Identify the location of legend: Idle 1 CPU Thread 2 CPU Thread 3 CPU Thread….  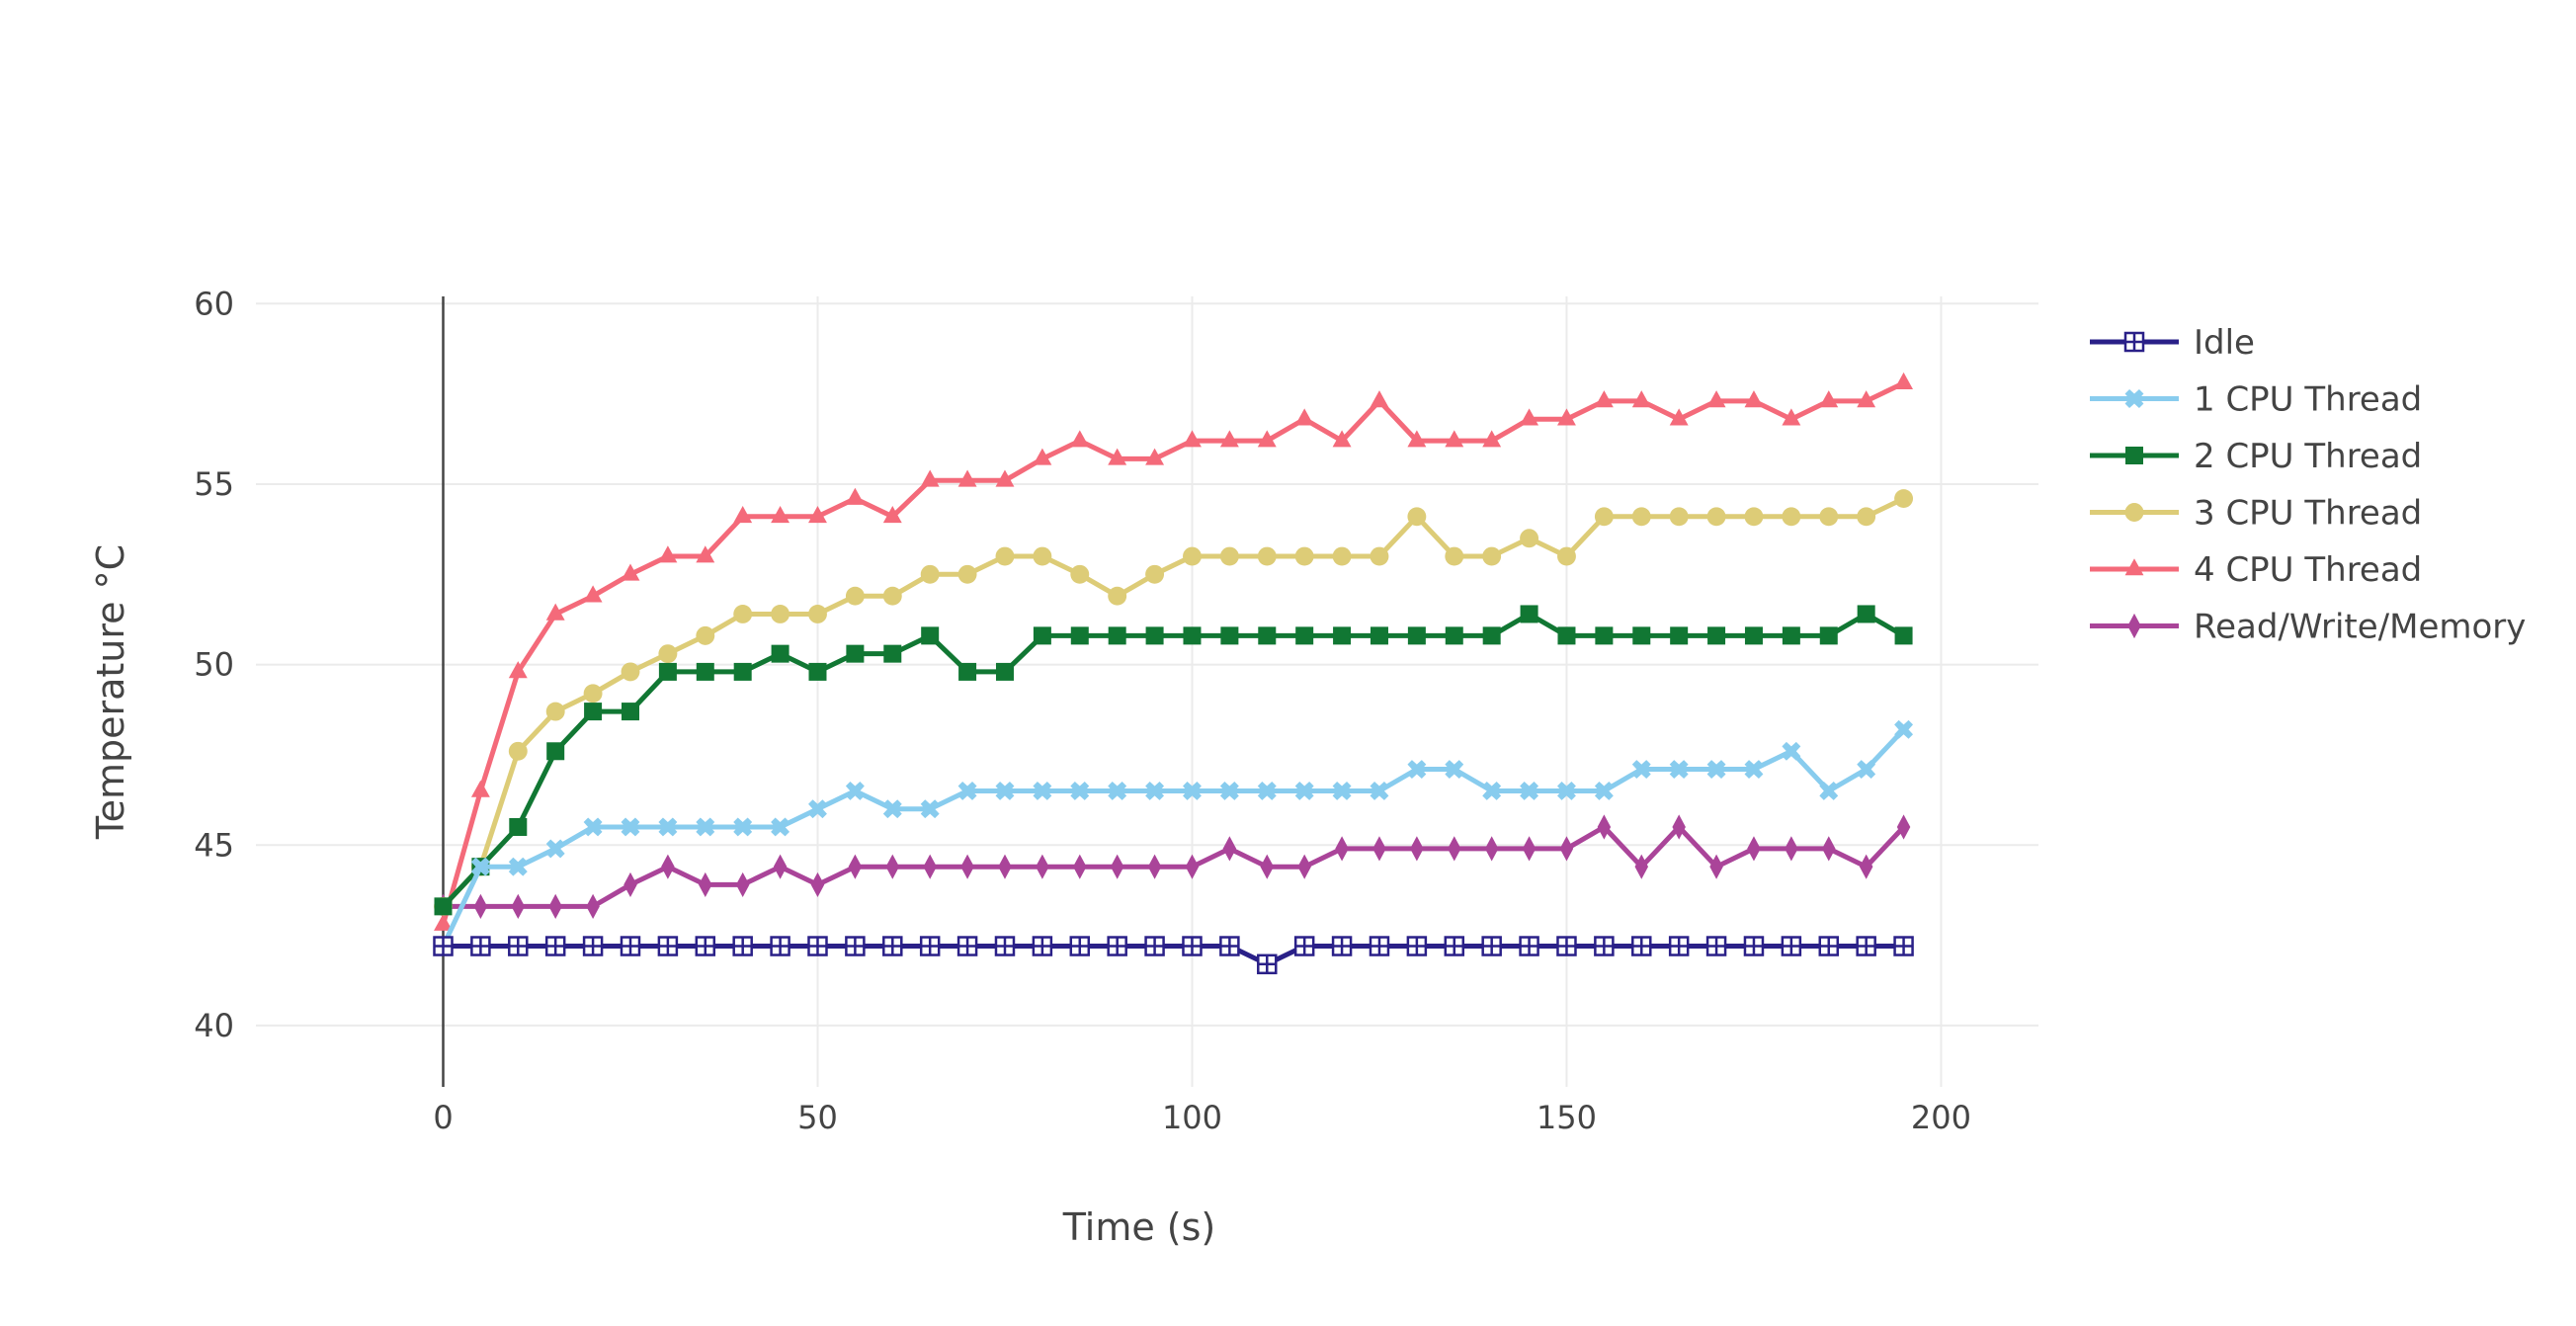
(2308, 485).